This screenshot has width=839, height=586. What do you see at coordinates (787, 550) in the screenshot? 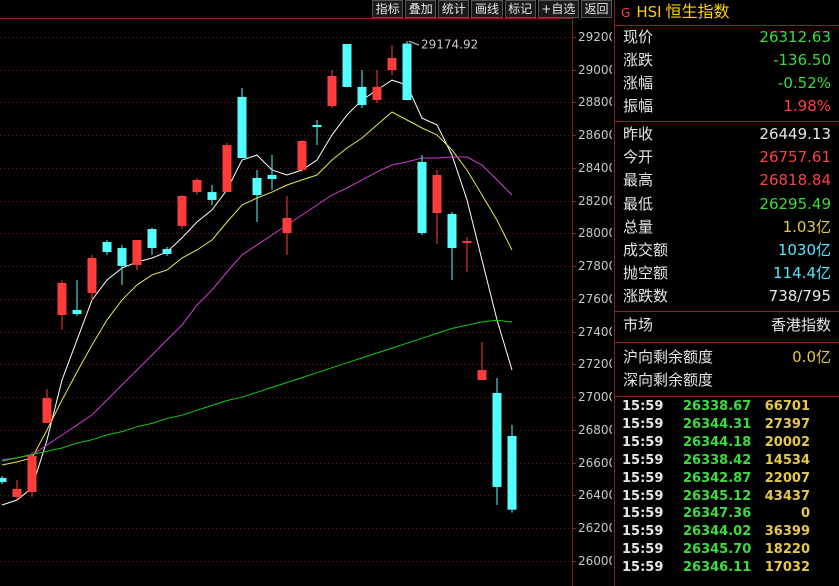
I see `trade-volume: 18220` at bounding box center [787, 550].